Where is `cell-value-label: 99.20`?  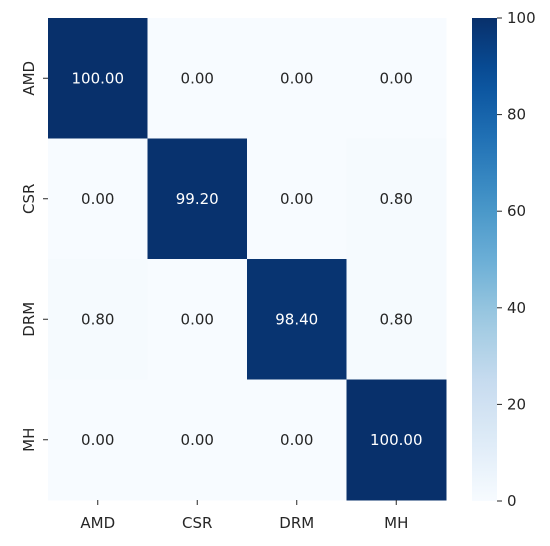 cell-value-label: 99.20 is located at coordinates (197, 199).